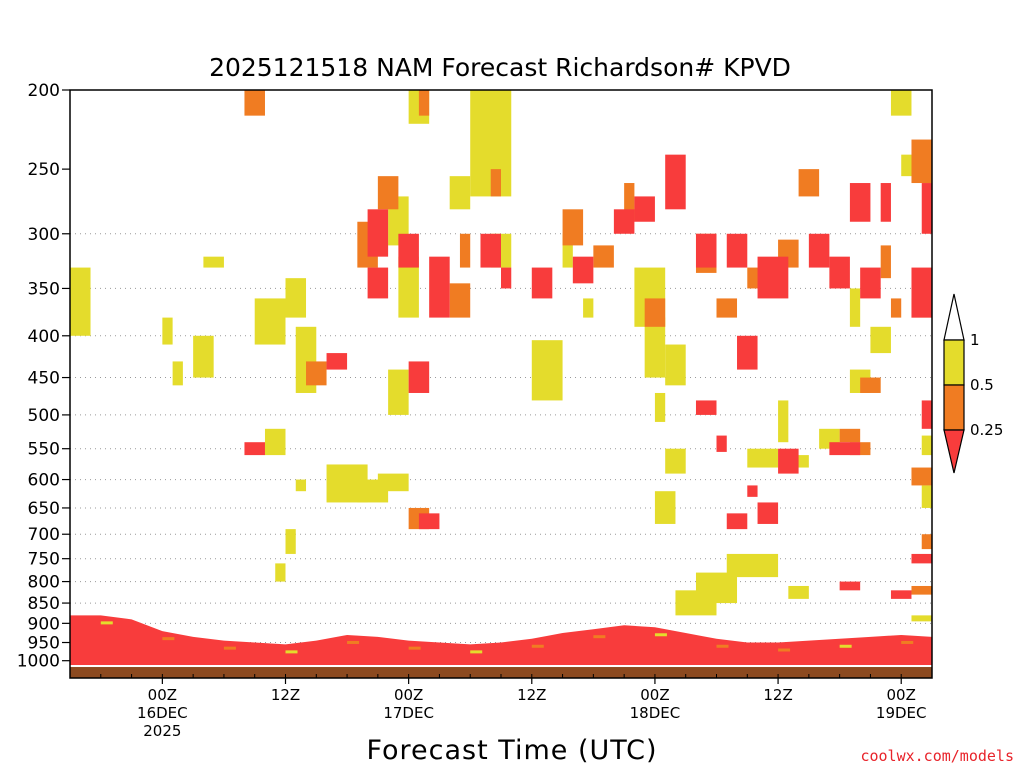 The width and height of the screenshot is (1024, 768). What do you see at coordinates (44, 91) in the screenshot?
I see `ytick-label-200: 200` at bounding box center [44, 91].